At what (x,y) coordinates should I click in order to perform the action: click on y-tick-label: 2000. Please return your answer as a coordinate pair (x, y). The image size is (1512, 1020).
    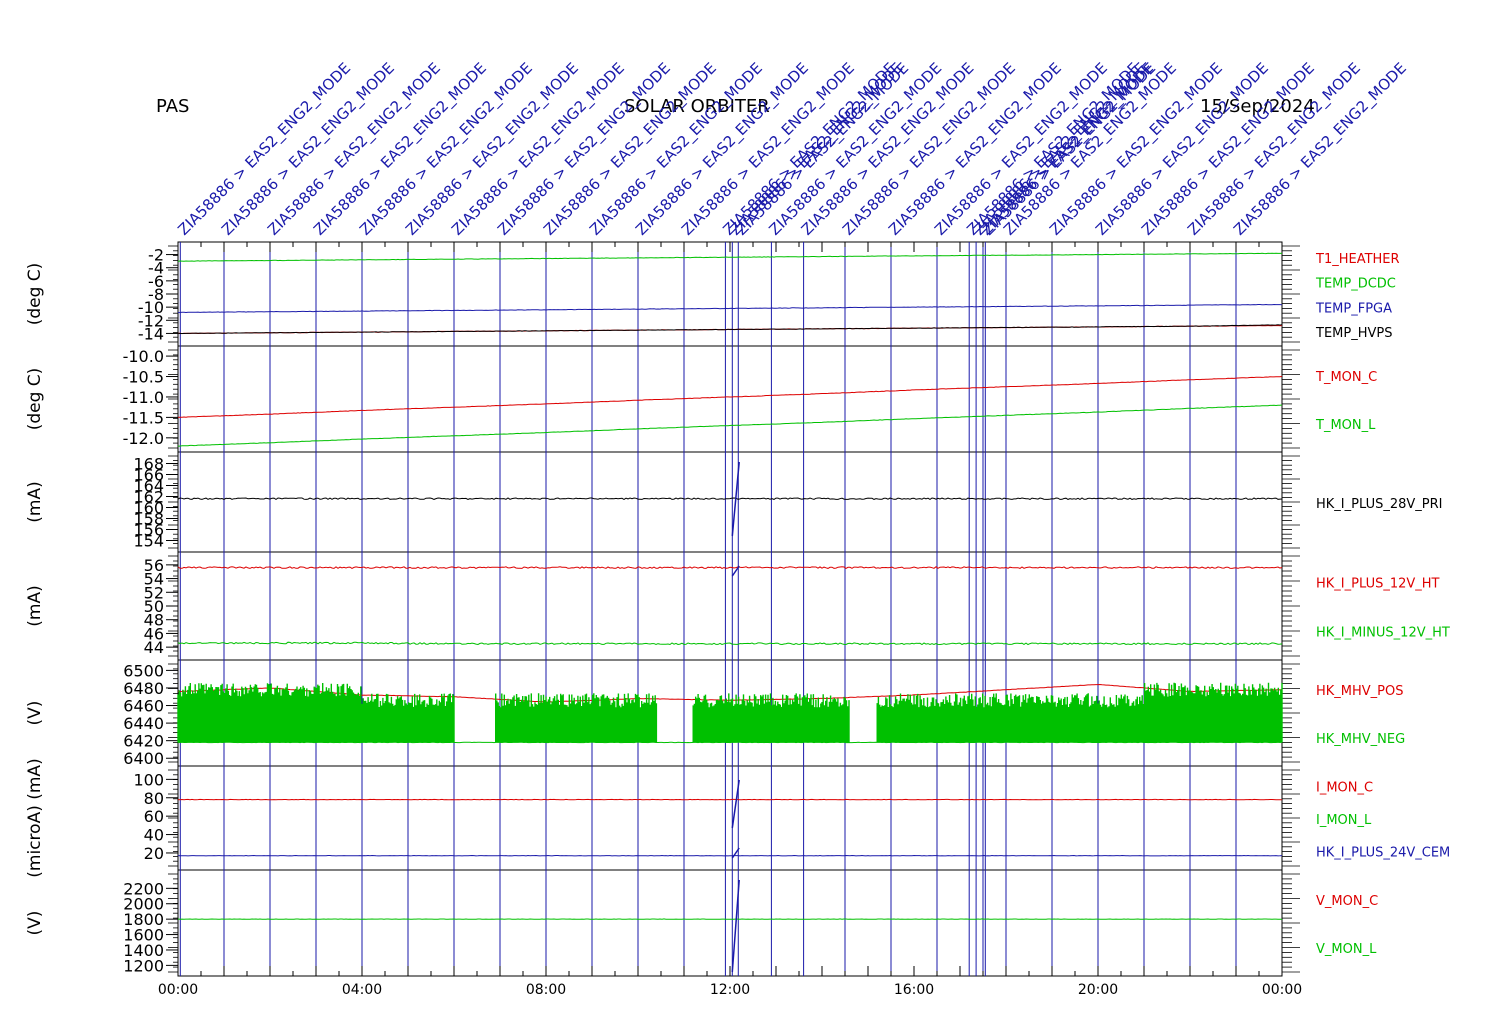
    Looking at the image, I should click on (143, 904).